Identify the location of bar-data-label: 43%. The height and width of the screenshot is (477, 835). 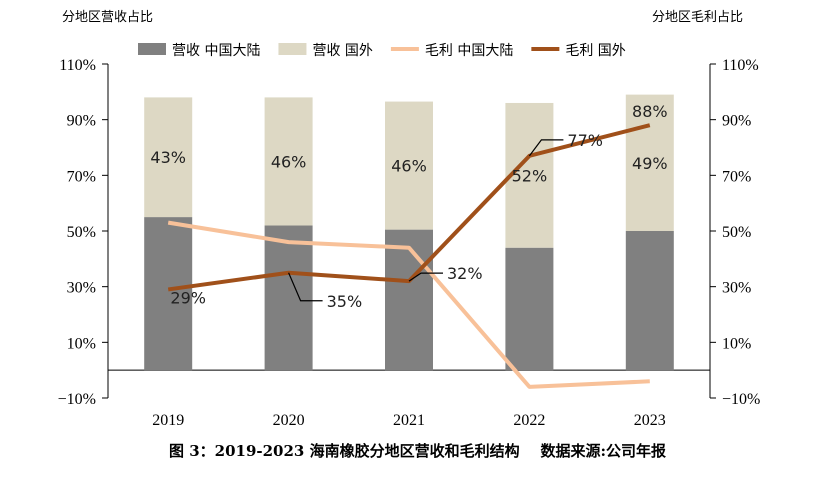
(168, 157).